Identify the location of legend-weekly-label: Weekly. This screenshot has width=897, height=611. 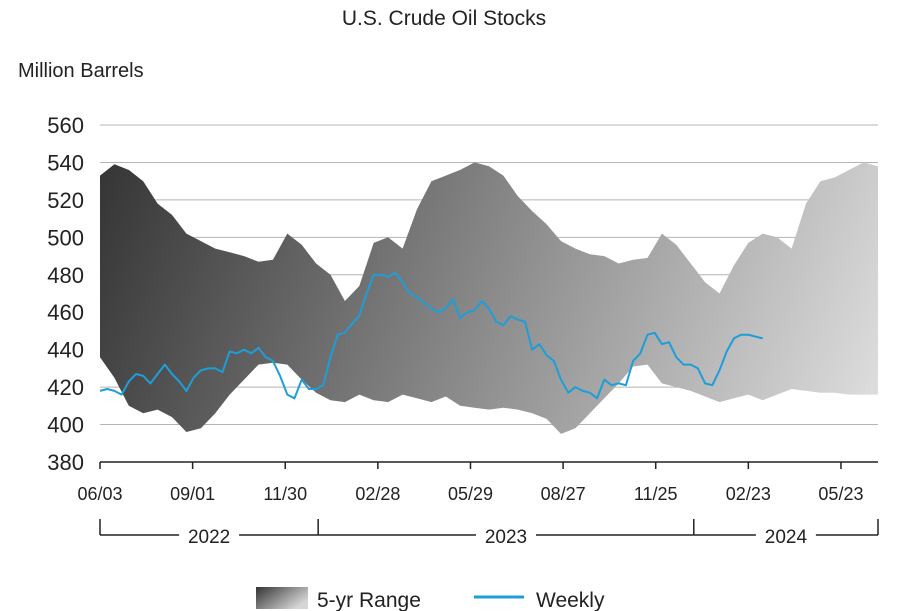
(570, 600).